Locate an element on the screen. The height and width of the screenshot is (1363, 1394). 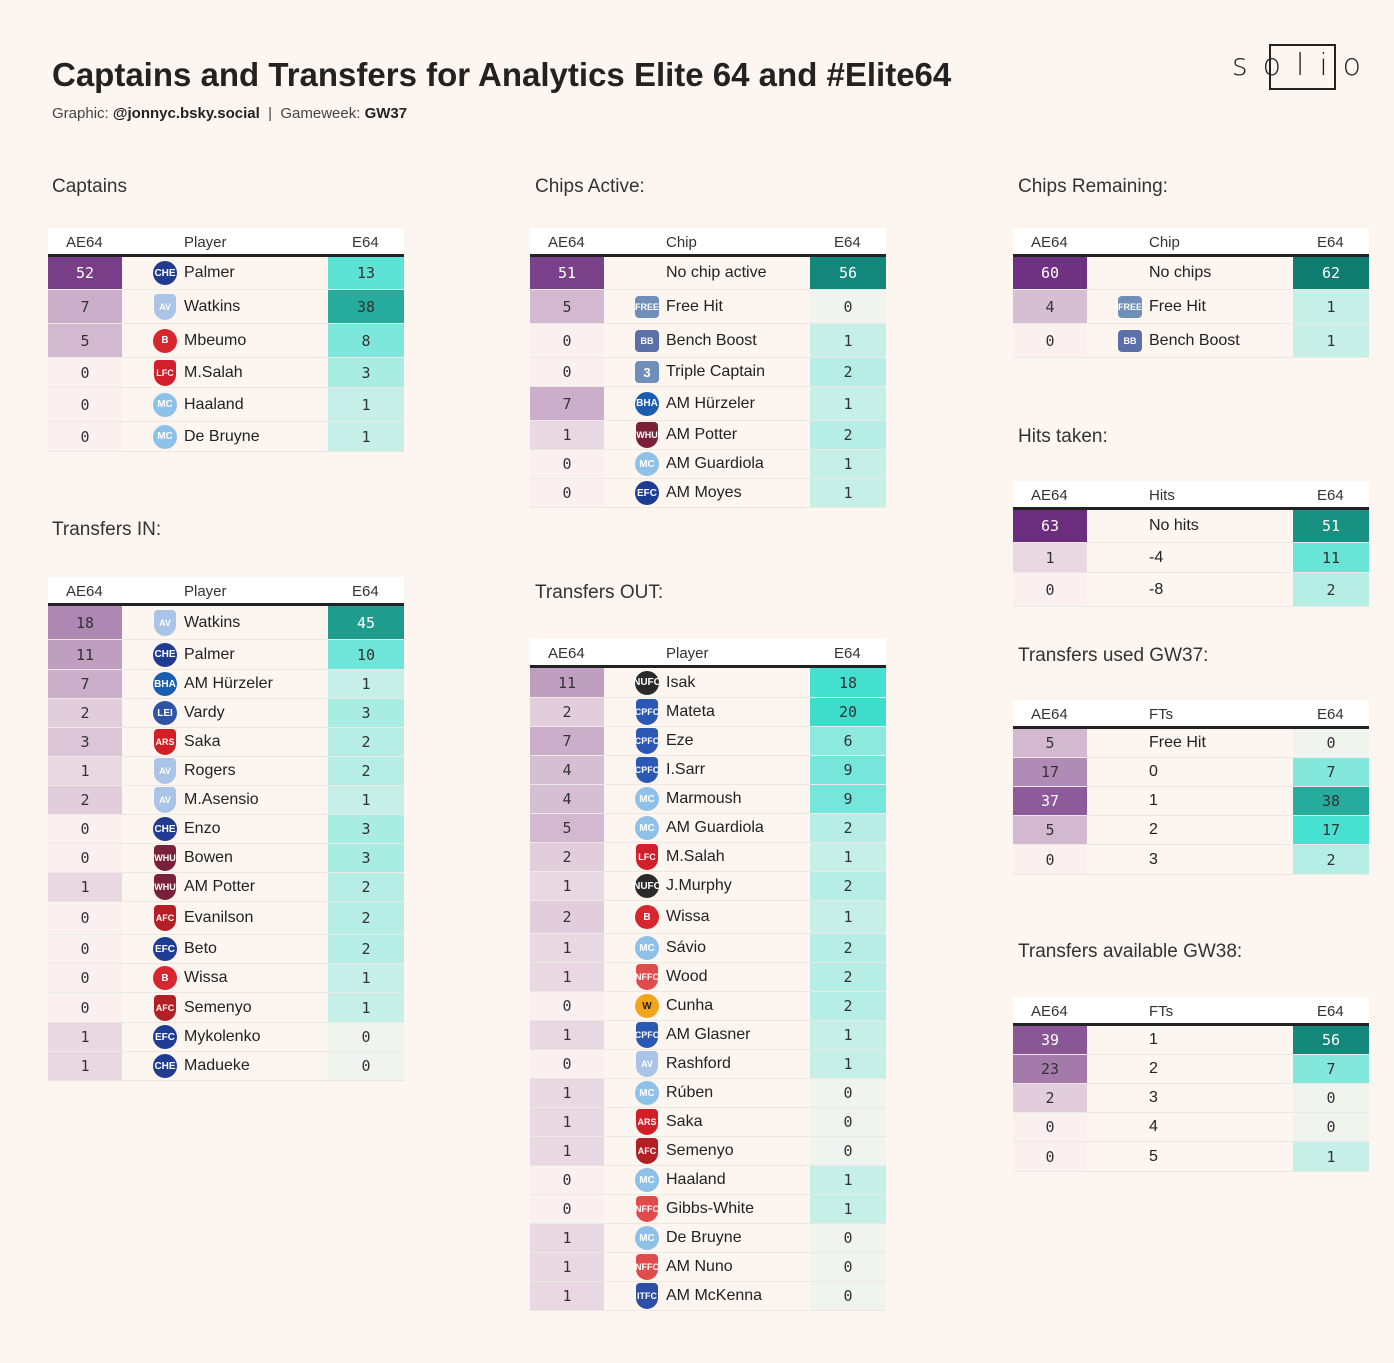
row-label: Madueke is located at coordinates (217, 1065).